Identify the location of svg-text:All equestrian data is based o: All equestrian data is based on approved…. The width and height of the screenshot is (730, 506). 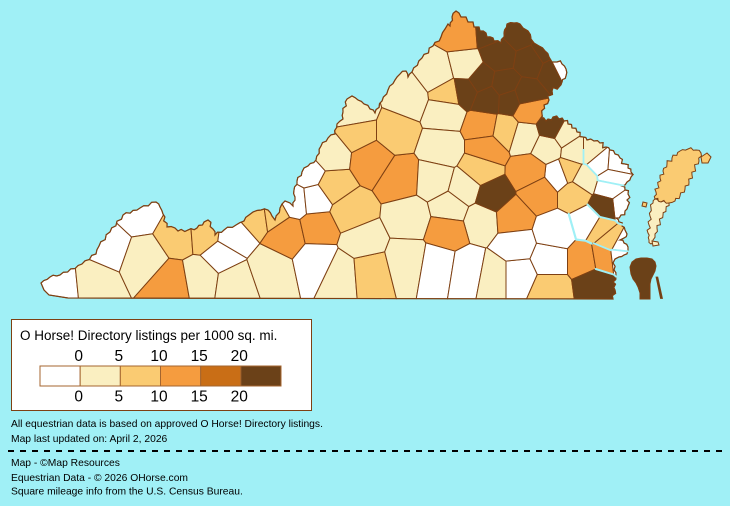
(167, 424).